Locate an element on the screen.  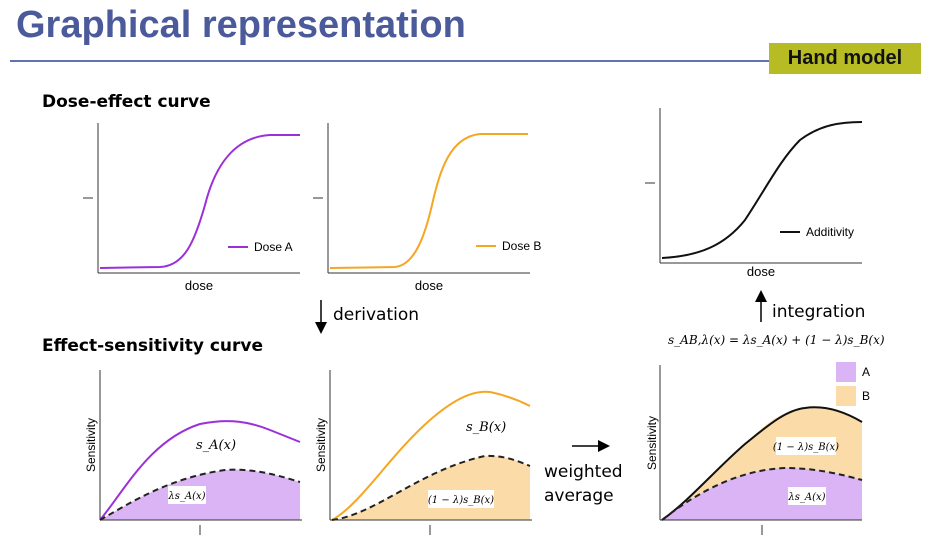
dose-b-xlabel: dose is located at coordinates (429, 285).